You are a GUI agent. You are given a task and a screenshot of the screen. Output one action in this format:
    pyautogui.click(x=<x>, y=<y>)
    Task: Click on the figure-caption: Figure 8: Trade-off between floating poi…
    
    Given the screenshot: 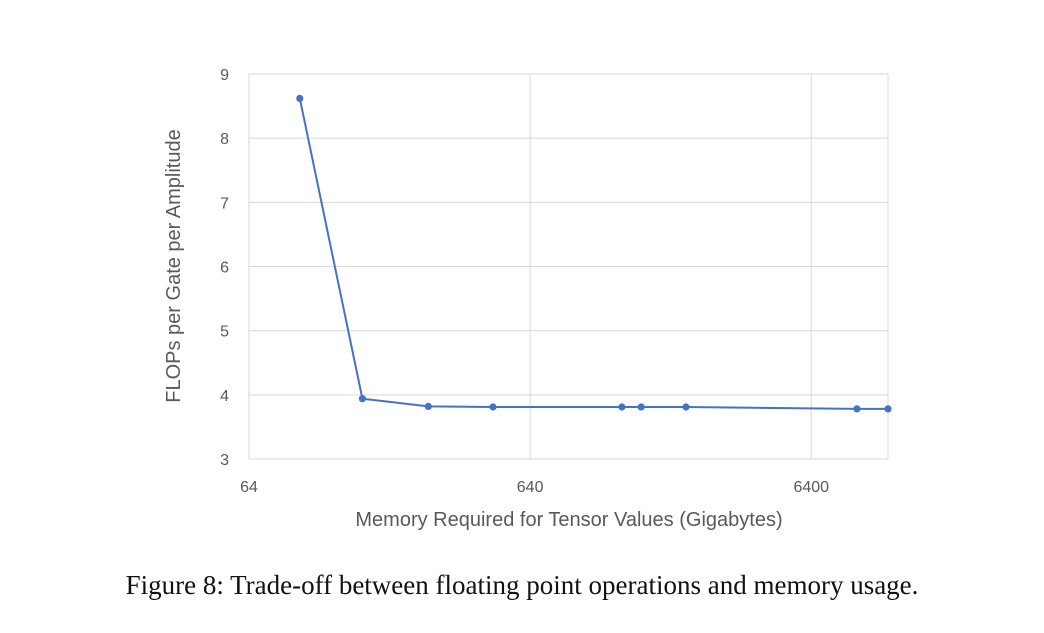 What is the action you would take?
    pyautogui.click(x=522, y=585)
    